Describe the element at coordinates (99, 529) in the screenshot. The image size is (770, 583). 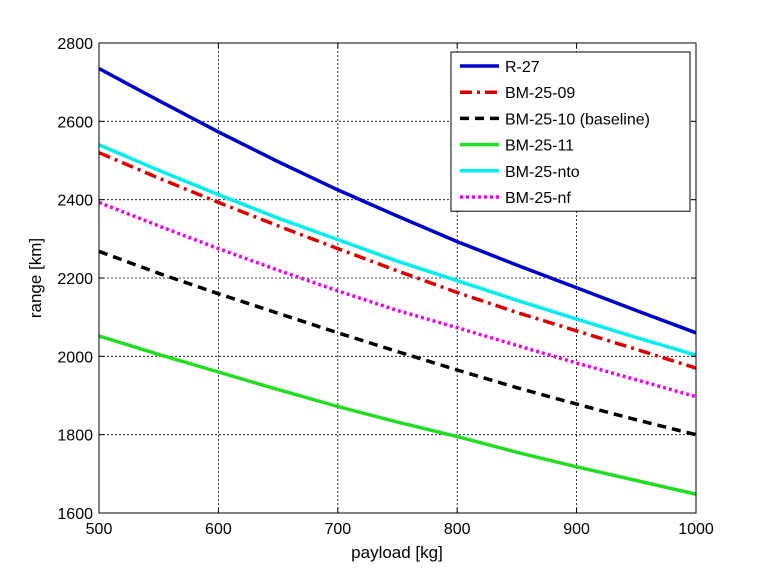
I see `x-tick-label: 500` at that location.